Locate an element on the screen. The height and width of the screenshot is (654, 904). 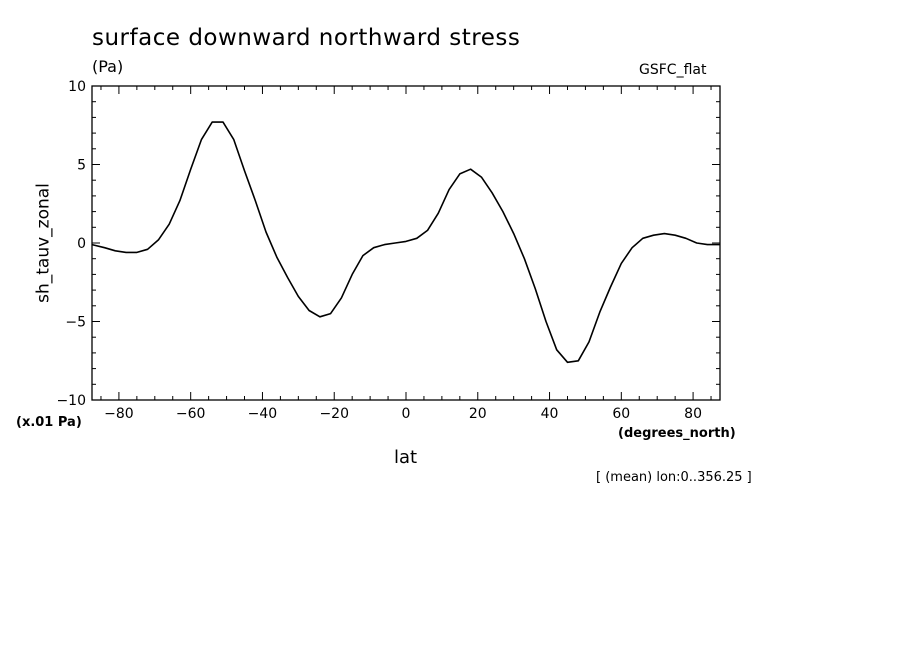
x-tick-label: 0 is located at coordinates (406, 414).